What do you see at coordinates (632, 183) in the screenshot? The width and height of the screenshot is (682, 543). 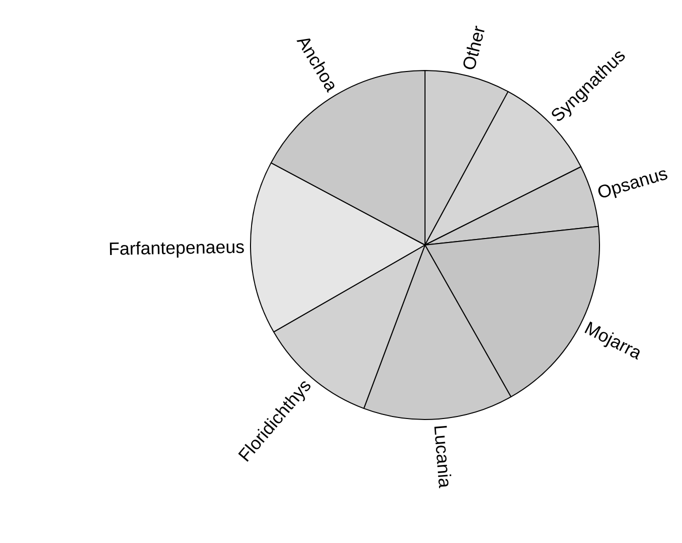 I see `slice-label: Opsanus` at bounding box center [632, 183].